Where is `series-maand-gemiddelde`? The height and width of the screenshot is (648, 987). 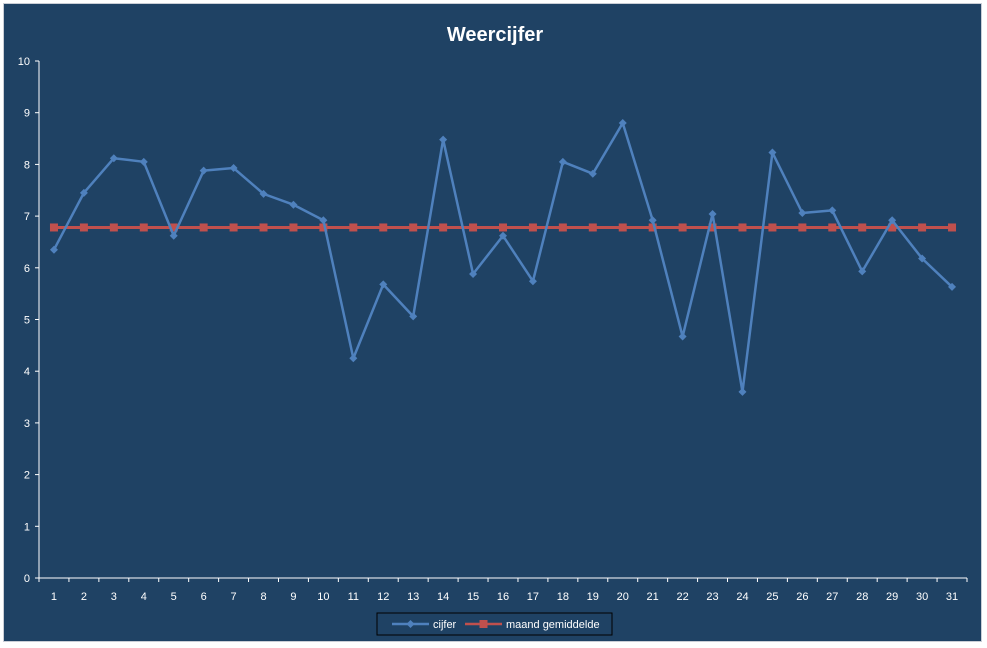 series-maand-gemiddelde is located at coordinates (503, 227).